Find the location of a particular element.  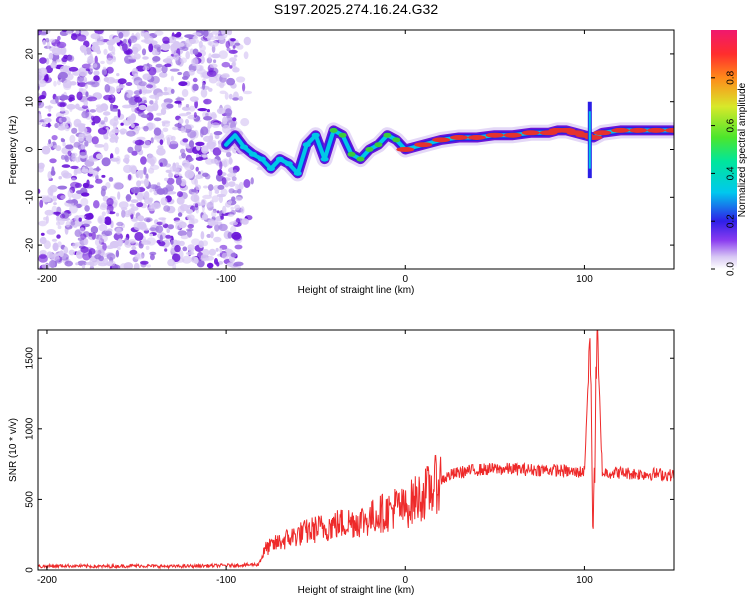

spectrogram-x-label: Height of straight line (km) is located at coordinates (356, 290).